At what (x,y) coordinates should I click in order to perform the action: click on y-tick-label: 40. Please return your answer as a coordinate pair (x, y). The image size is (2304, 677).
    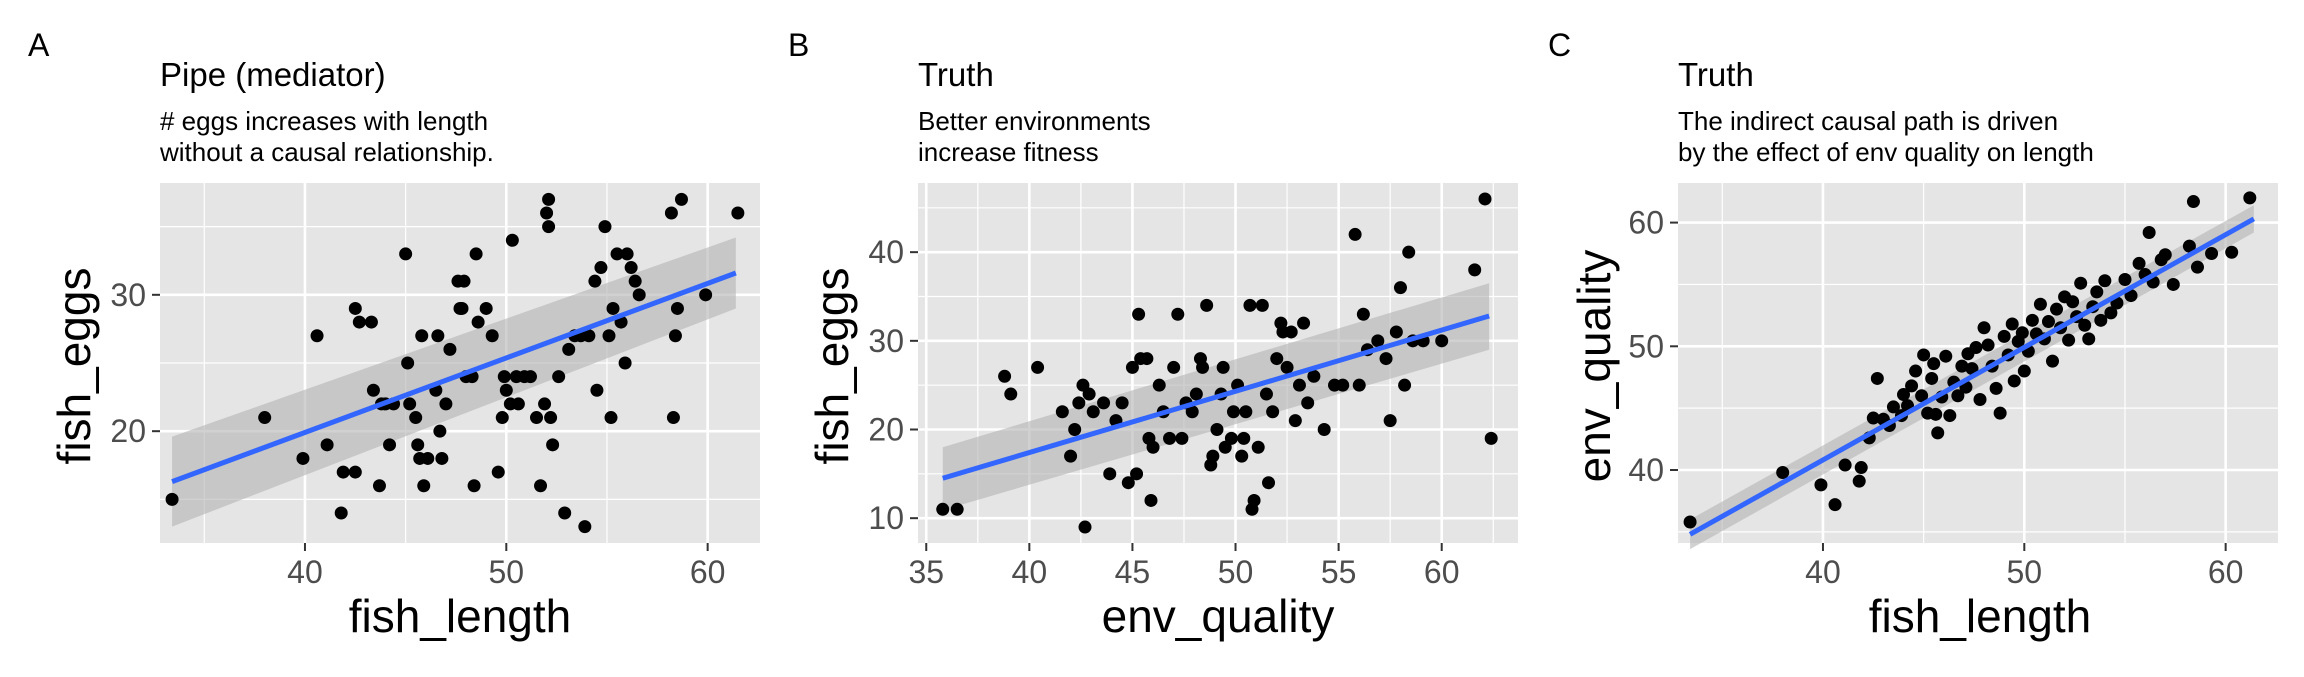
    Looking at the image, I should click on (886, 252).